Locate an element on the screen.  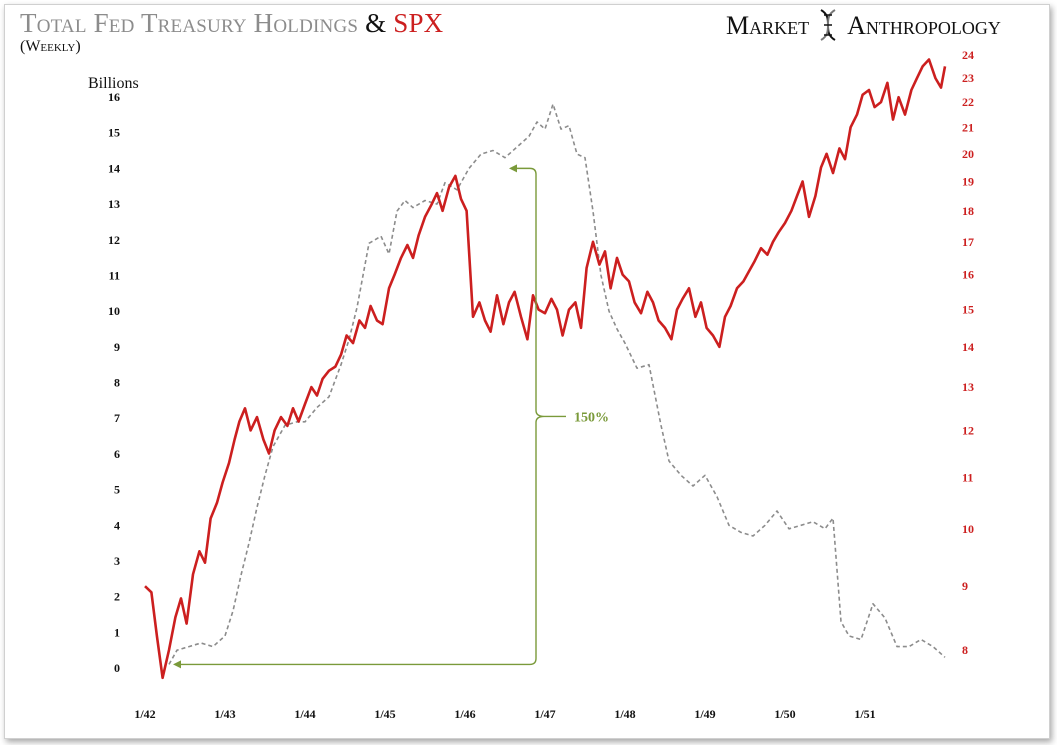
left-tick-label: 6 is located at coordinates (117, 454).